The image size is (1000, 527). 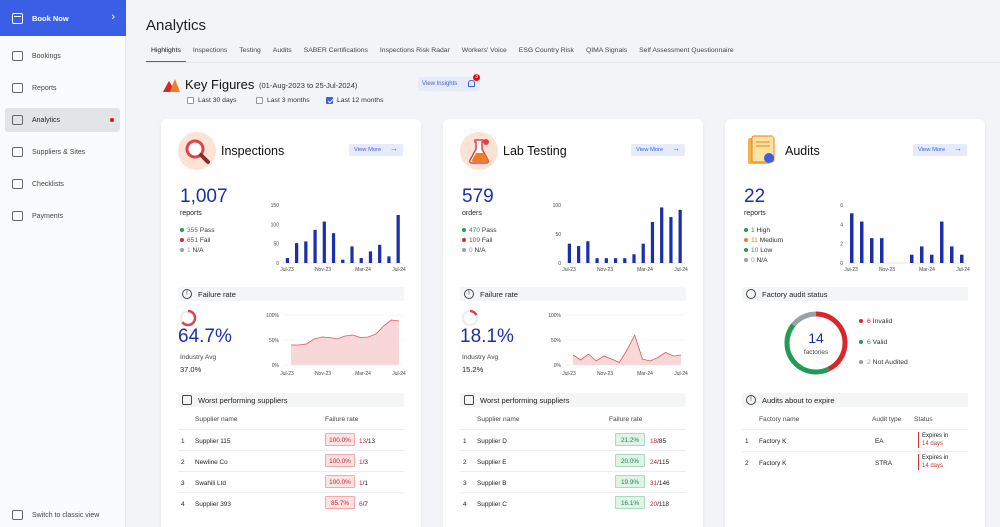 I want to click on tab-testing: Testing, so click(x=250, y=50).